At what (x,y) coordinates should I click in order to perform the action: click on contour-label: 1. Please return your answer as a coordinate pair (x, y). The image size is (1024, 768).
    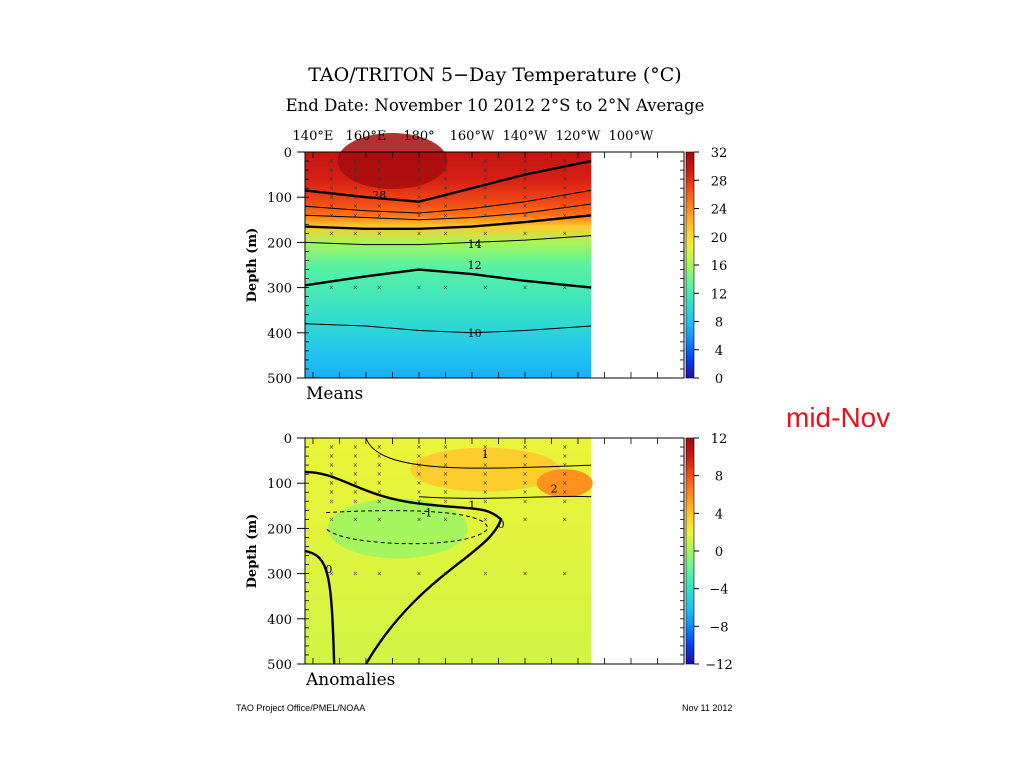
    Looking at the image, I should click on (471, 505).